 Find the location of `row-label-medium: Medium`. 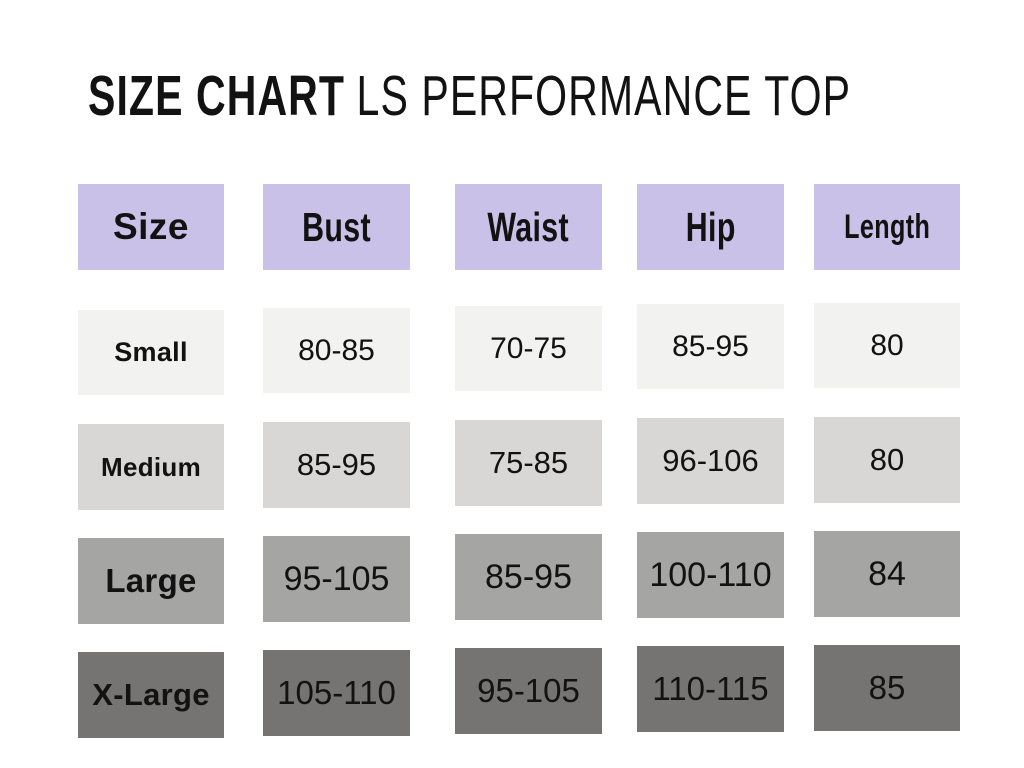

row-label-medium: Medium is located at coordinates (151, 466).